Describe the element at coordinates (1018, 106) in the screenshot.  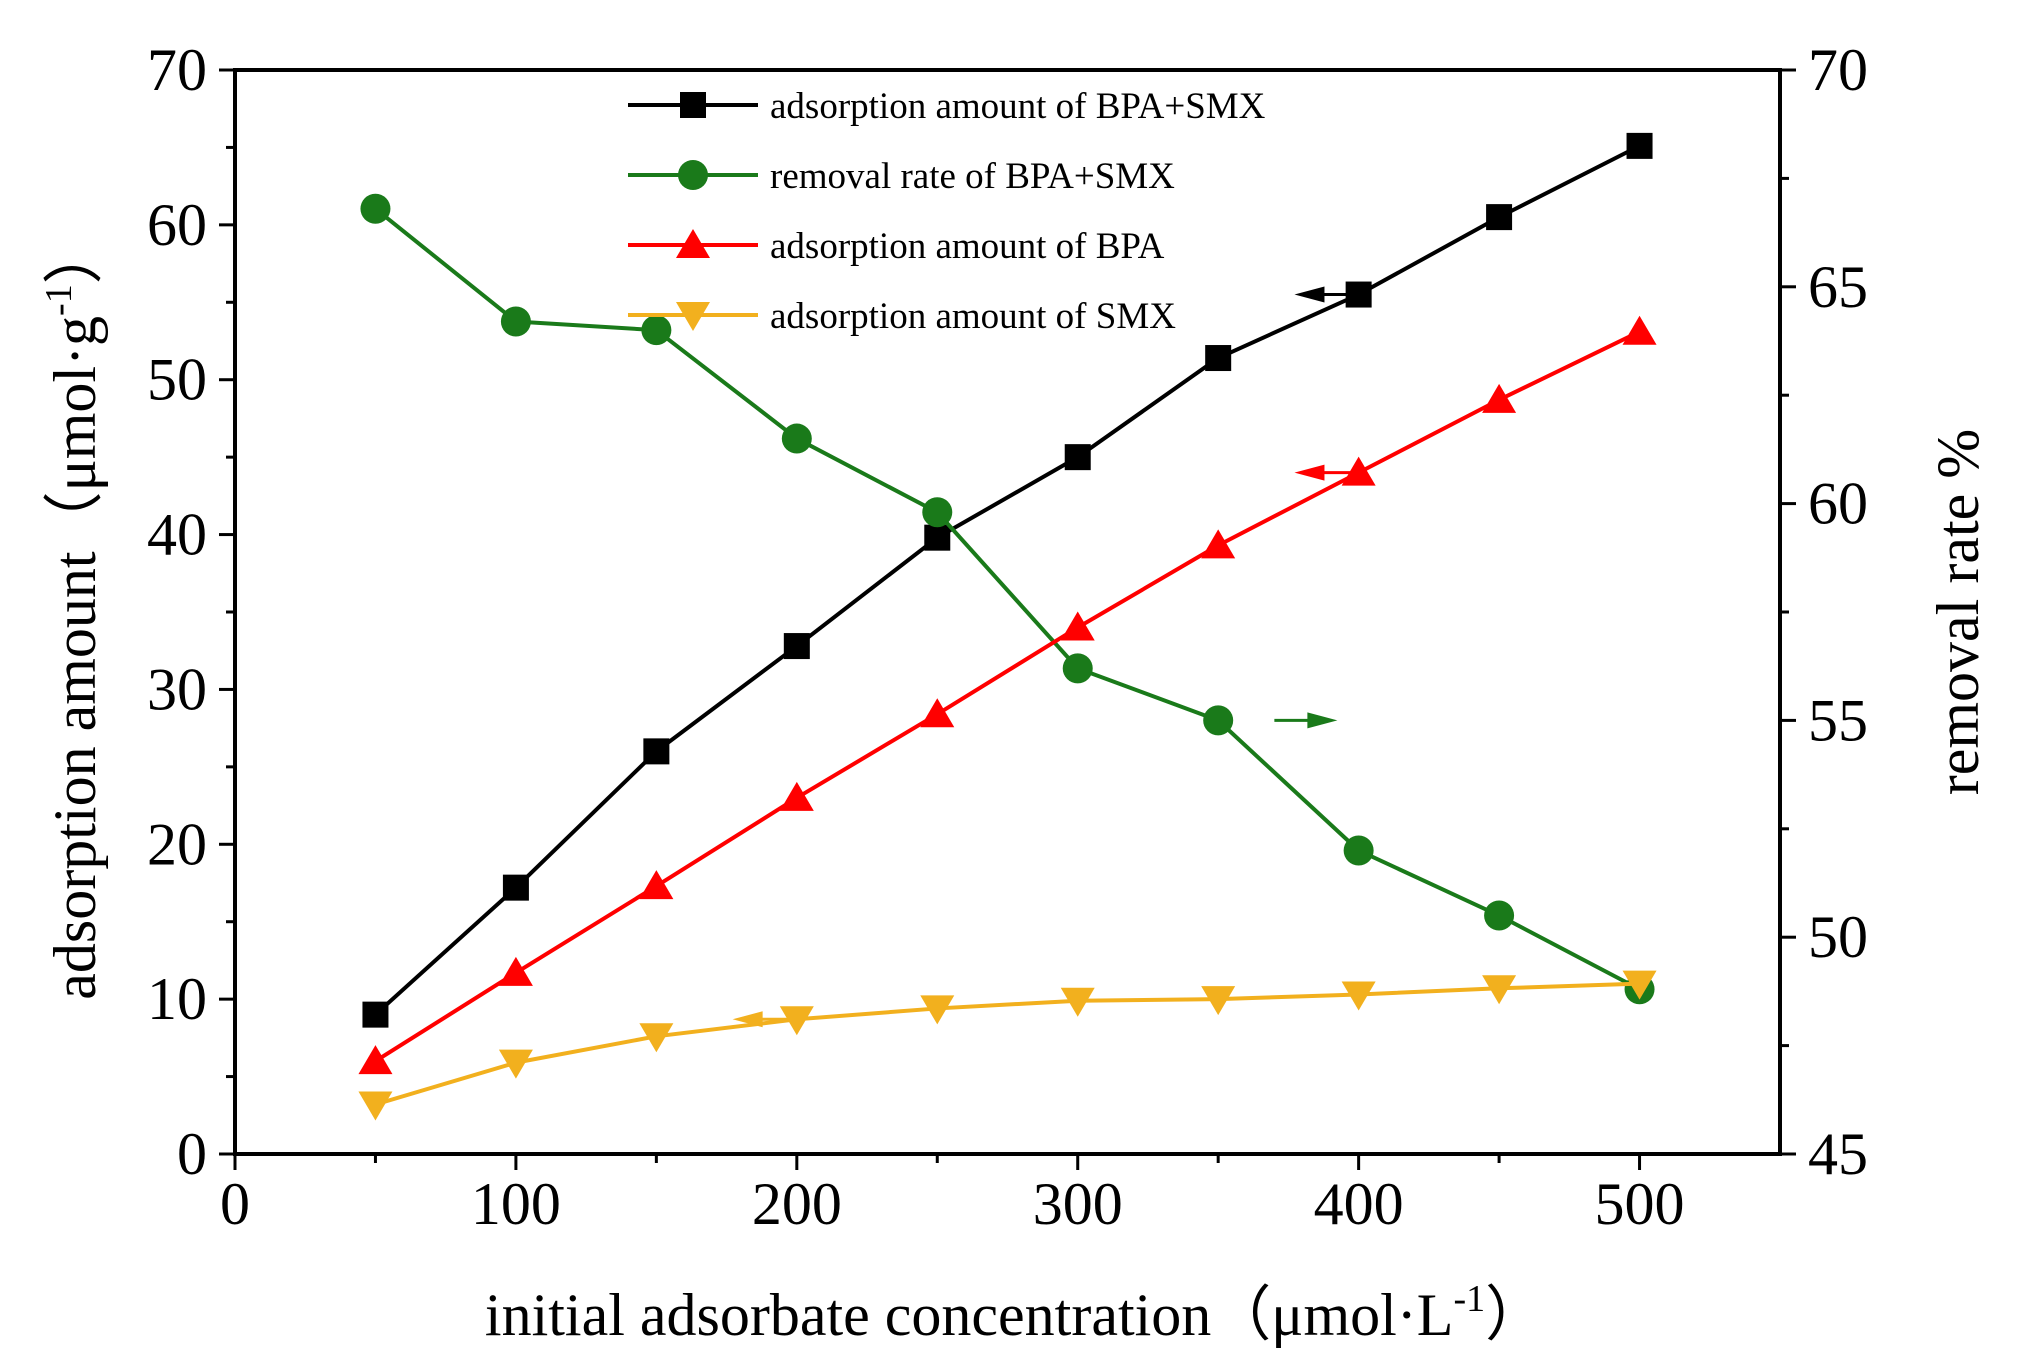
I see `legend-label: adsorption amount of BPA+SMX` at that location.